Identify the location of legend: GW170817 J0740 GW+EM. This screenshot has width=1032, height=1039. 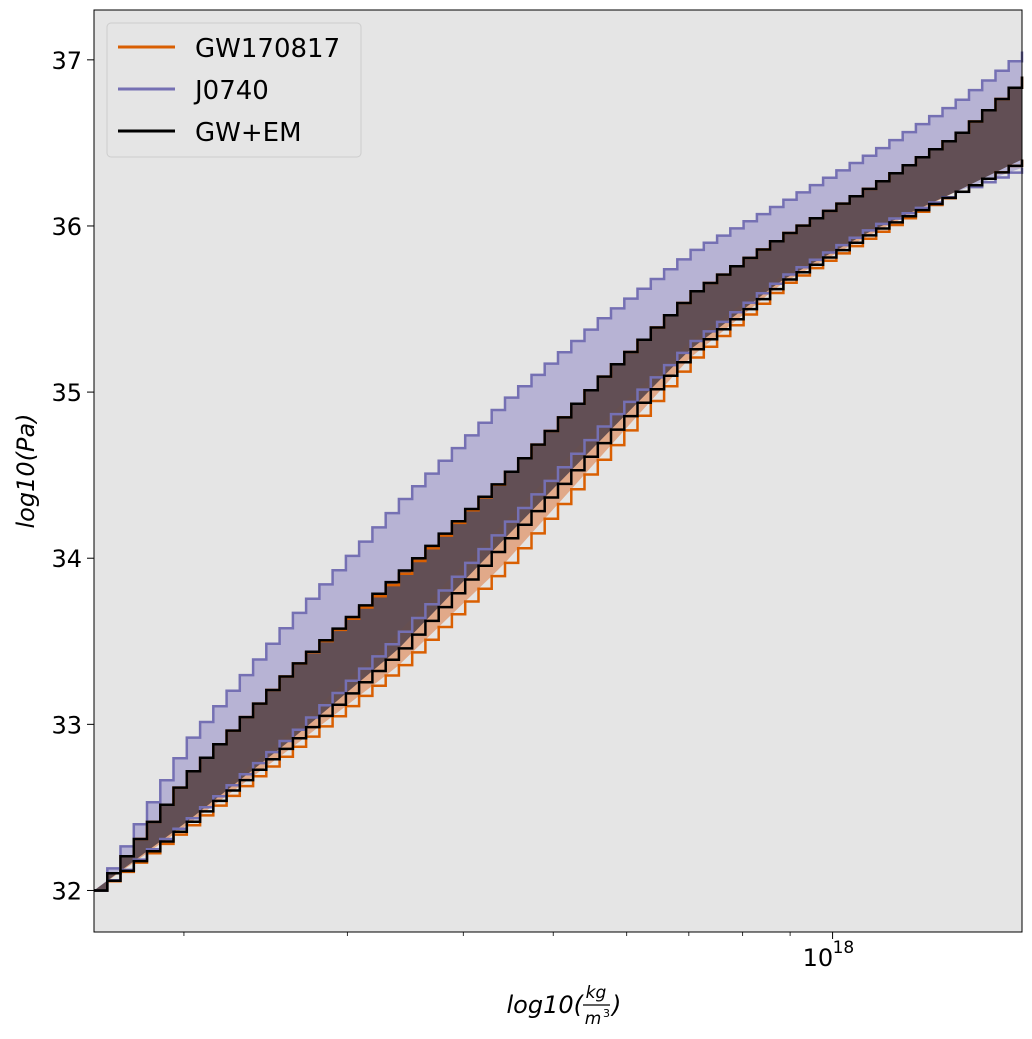
(234, 90).